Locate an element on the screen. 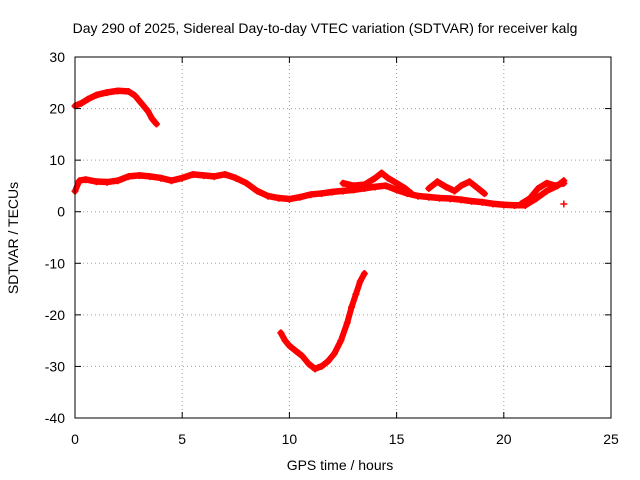 Image resolution: width=640 pixels, height=480 pixels. x-tick-label: 0 is located at coordinates (75, 439).